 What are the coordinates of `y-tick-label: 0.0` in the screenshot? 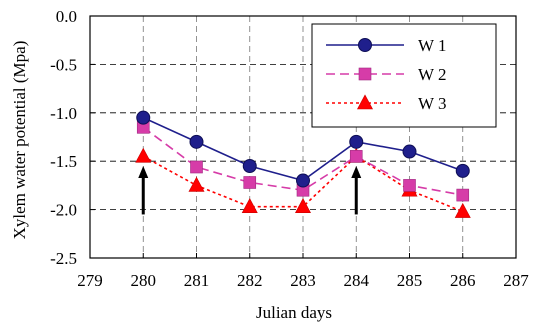 It's located at (66, 16).